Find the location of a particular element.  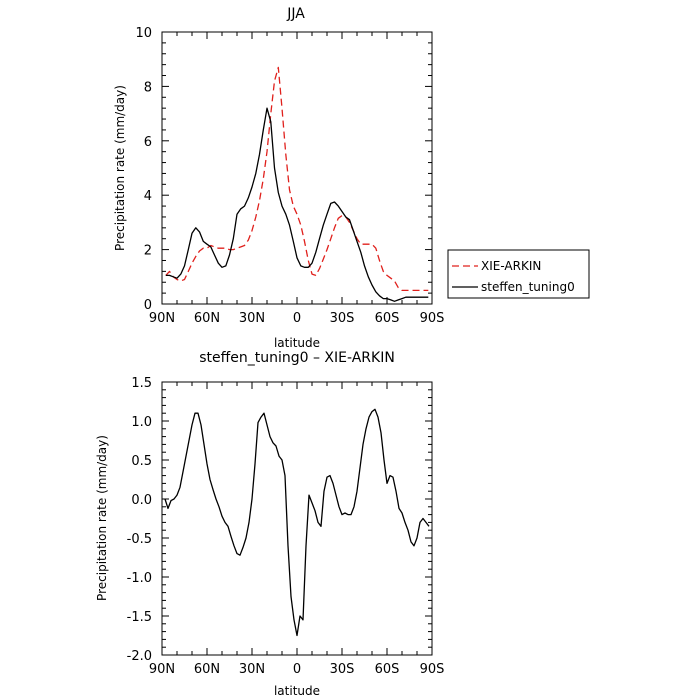

bottom-chart-title: steffen_tuning0 – XIE-ARKIN is located at coordinates (297, 358).